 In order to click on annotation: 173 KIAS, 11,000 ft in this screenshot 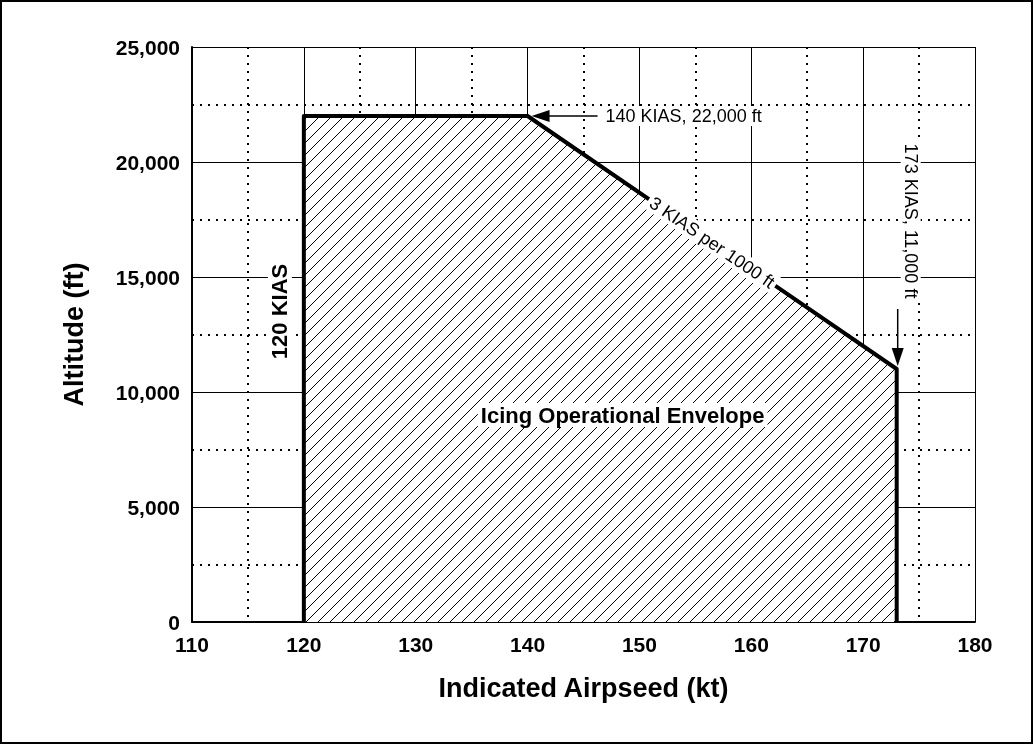, I will do `click(910, 221)`.